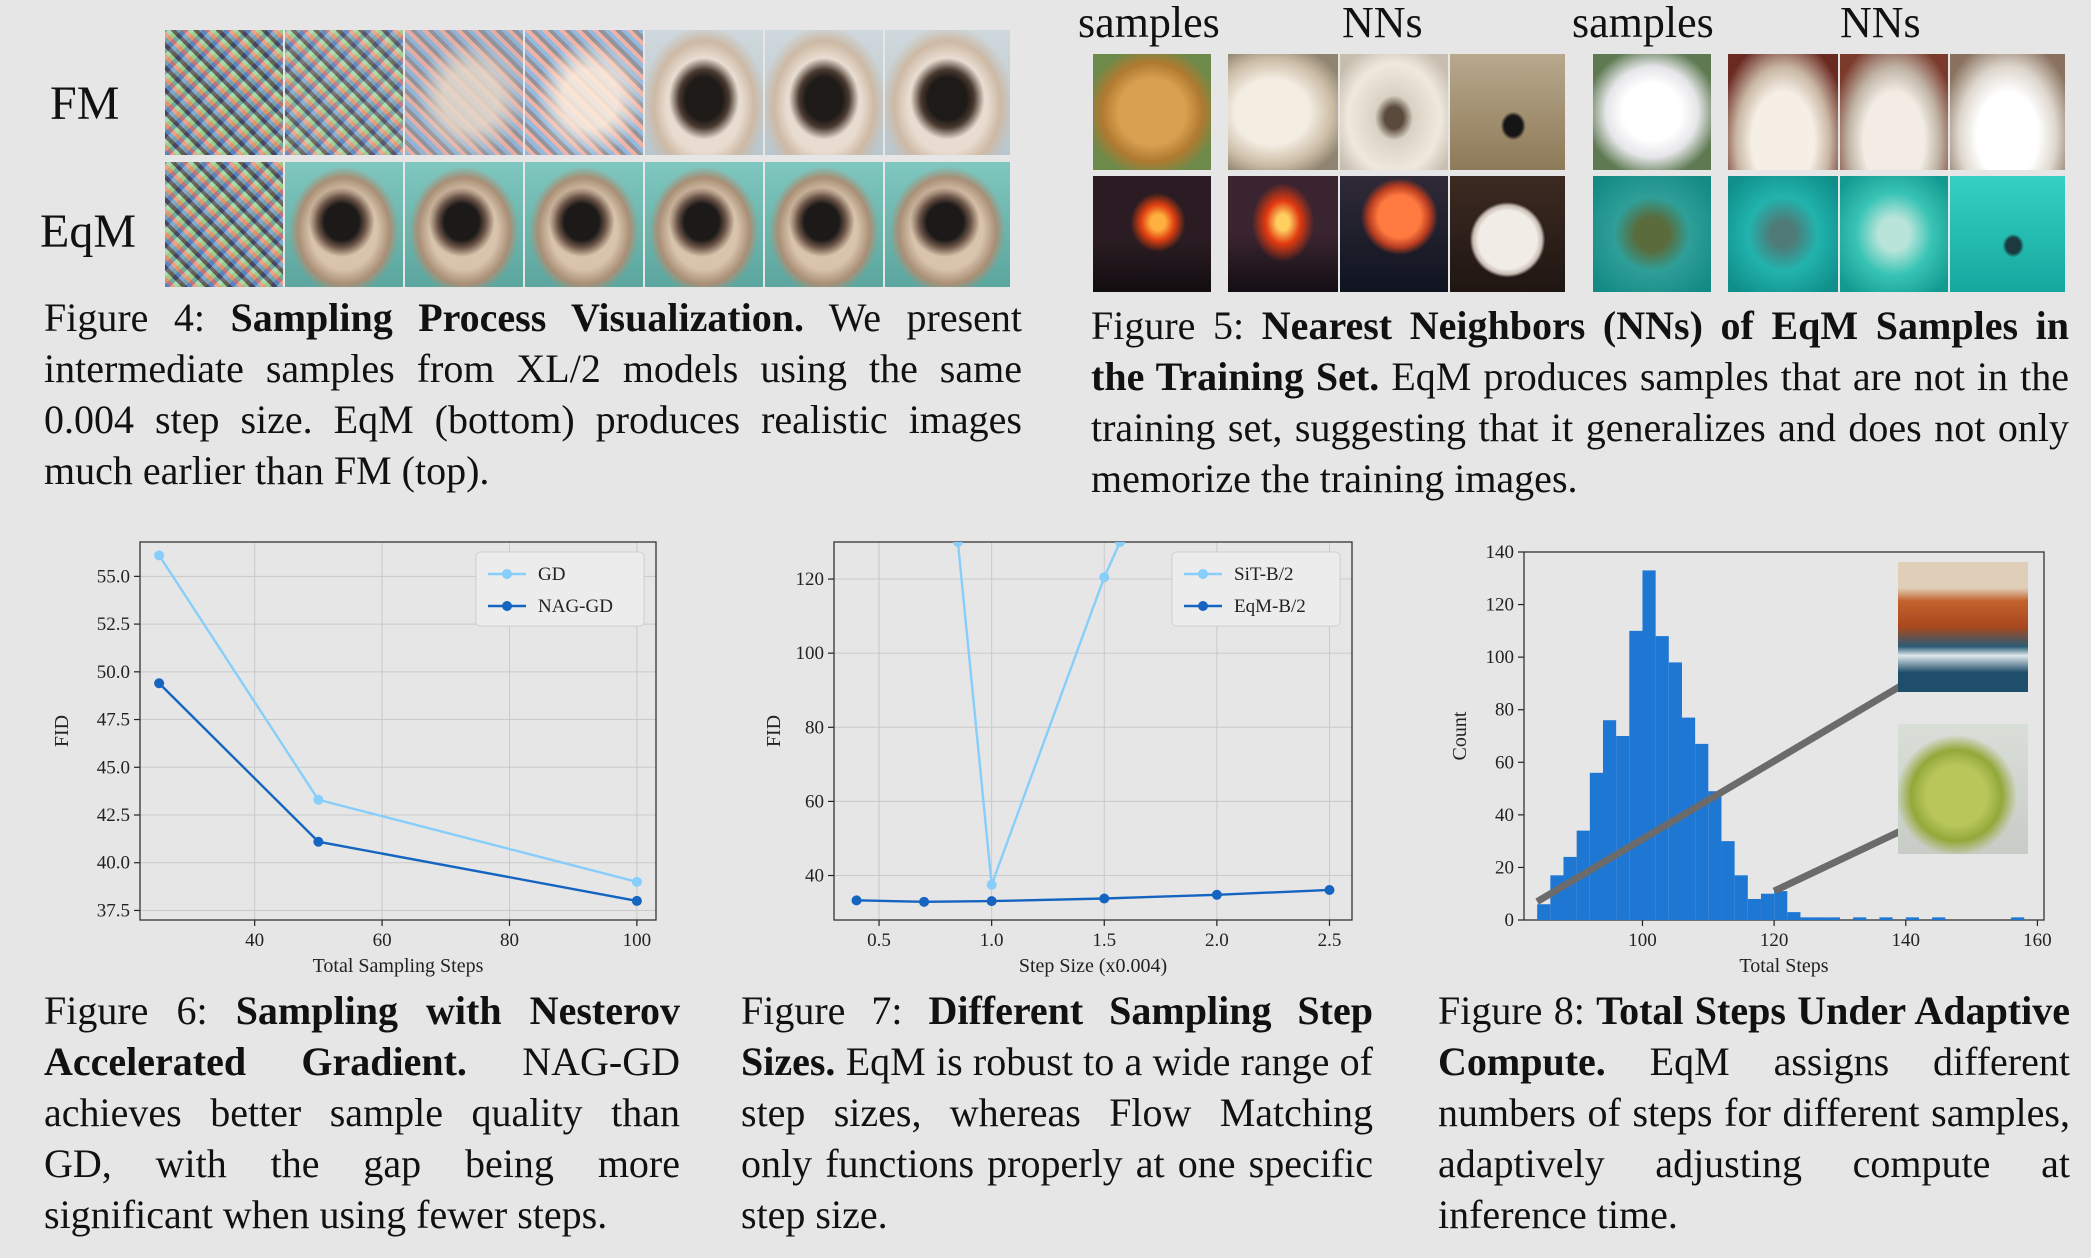  What do you see at coordinates (1500, 605) in the screenshot?
I see `y-tick-label: 120` at bounding box center [1500, 605].